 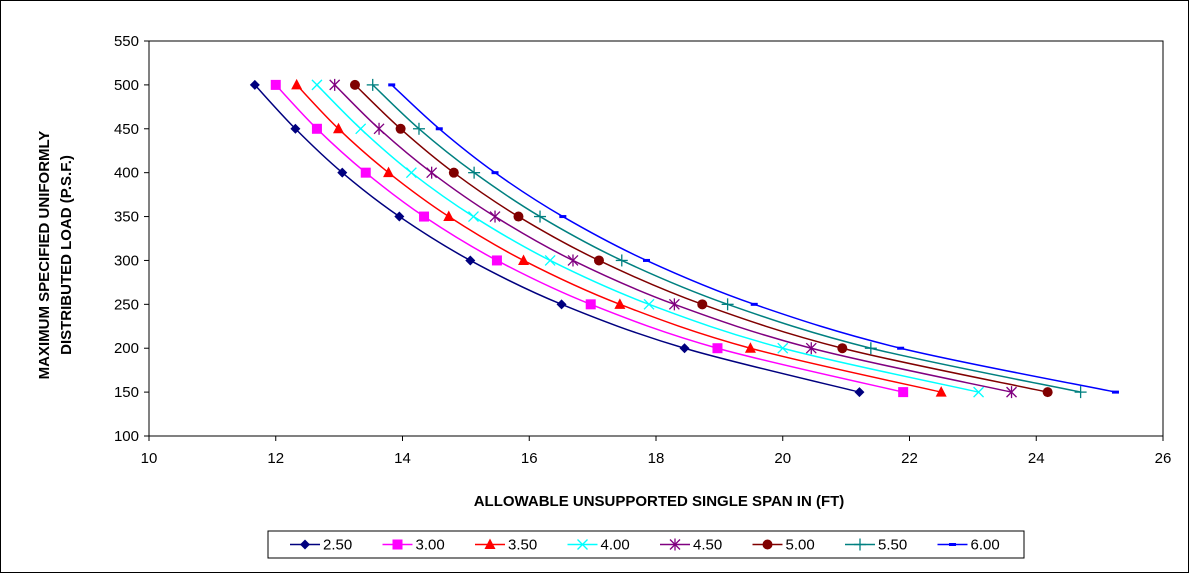 What do you see at coordinates (126, 85) in the screenshot?
I see `y-tick-label: 500` at bounding box center [126, 85].